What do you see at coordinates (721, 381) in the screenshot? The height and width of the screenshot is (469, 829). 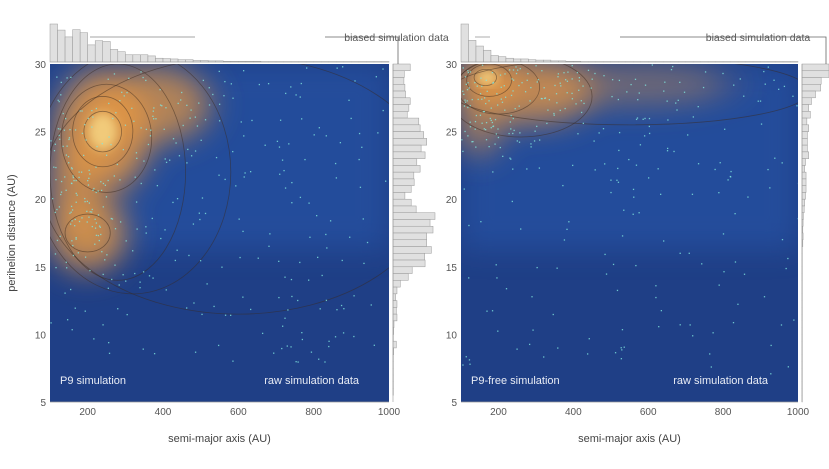 I see `corner-label: raw simulation data` at bounding box center [721, 381].